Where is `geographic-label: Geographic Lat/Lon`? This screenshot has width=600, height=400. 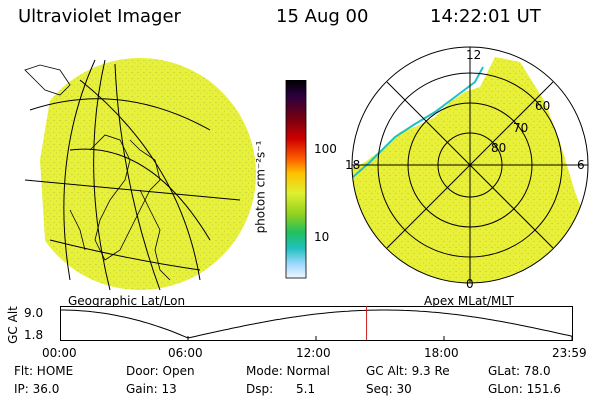
geographic-label: Geographic Lat/Lon is located at coordinates (127, 301).